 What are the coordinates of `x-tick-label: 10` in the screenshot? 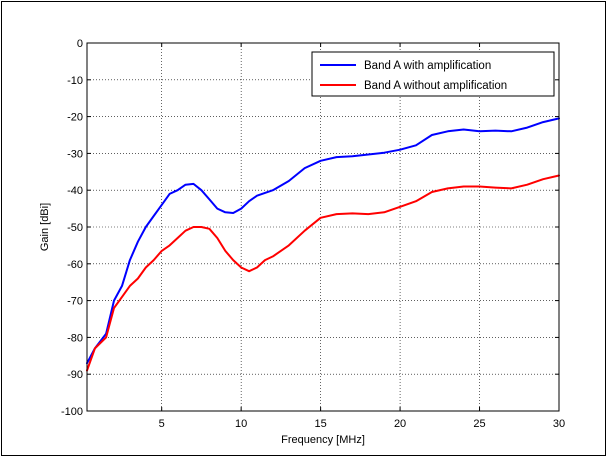 It's located at (241, 424).